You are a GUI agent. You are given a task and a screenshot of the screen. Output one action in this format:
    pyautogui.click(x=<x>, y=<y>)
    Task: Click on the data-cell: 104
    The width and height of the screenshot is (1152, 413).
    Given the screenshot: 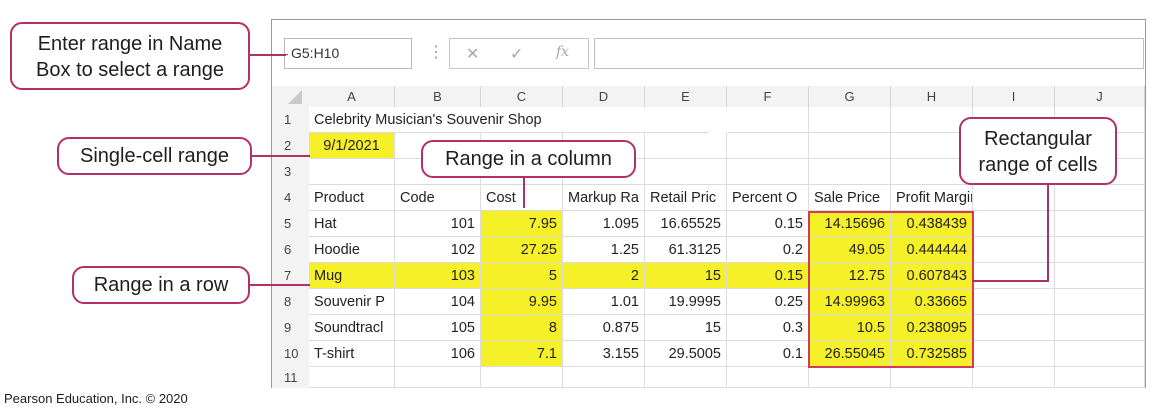 What is the action you would take?
    pyautogui.click(x=438, y=302)
    